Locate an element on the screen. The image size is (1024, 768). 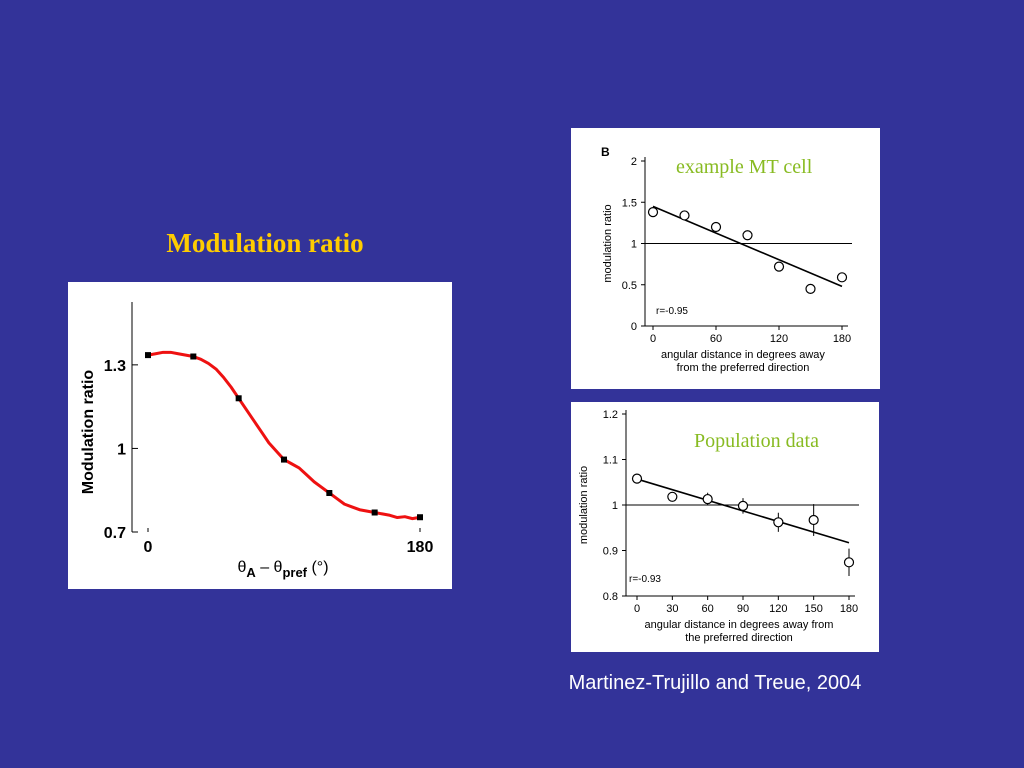
x-tick-label: 30 is located at coordinates (672, 609).